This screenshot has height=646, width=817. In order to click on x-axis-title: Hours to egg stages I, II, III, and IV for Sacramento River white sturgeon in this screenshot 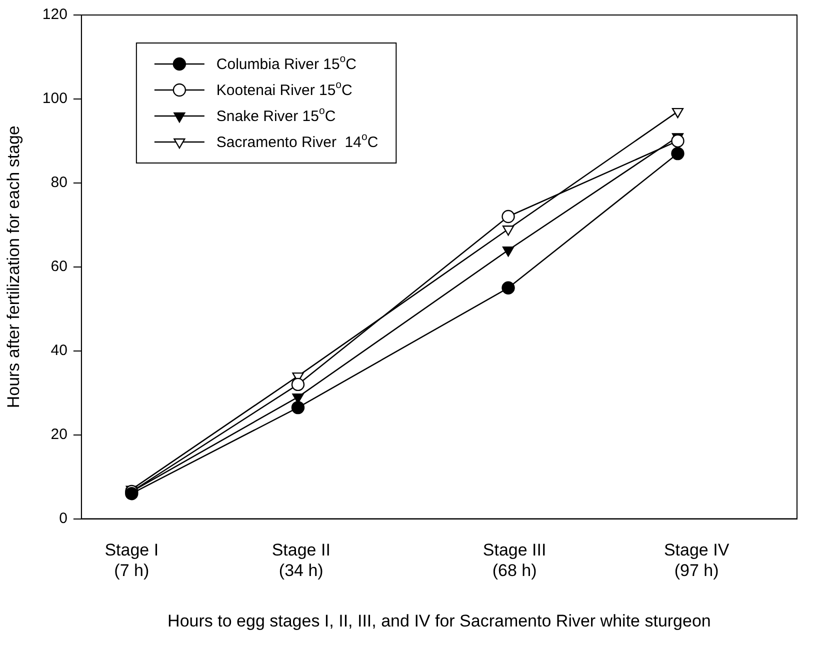, I will do `click(439, 620)`.